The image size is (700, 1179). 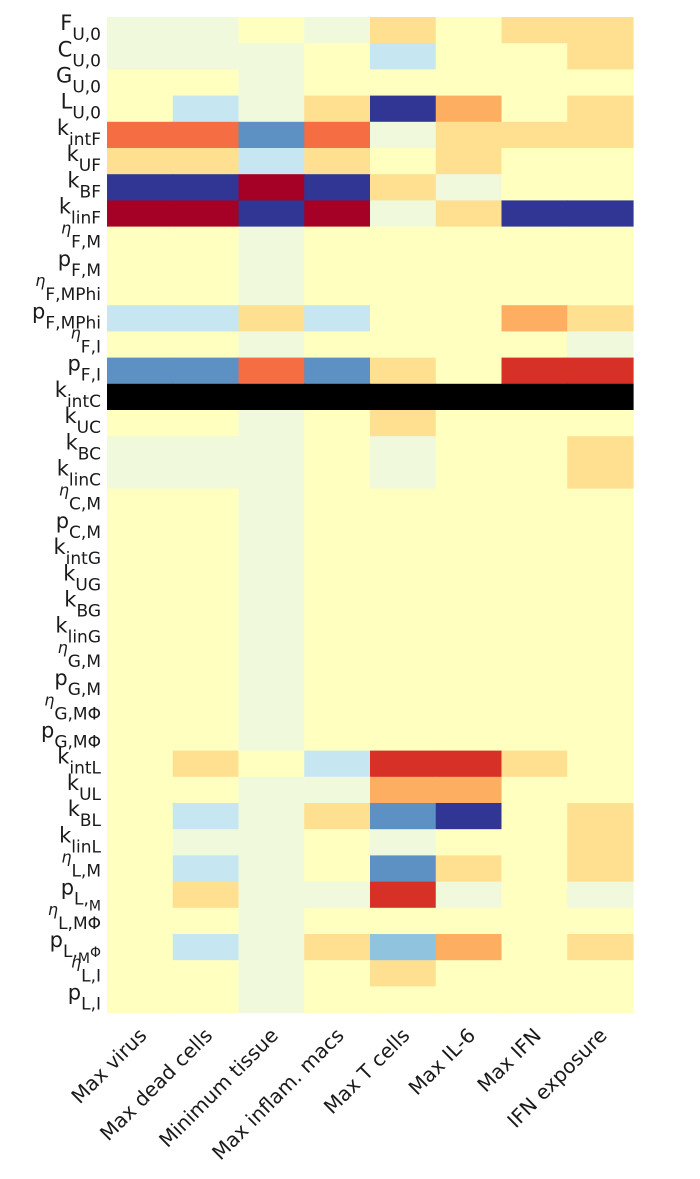 I want to click on row-label: ηG,MΦ, so click(x=72, y=707).